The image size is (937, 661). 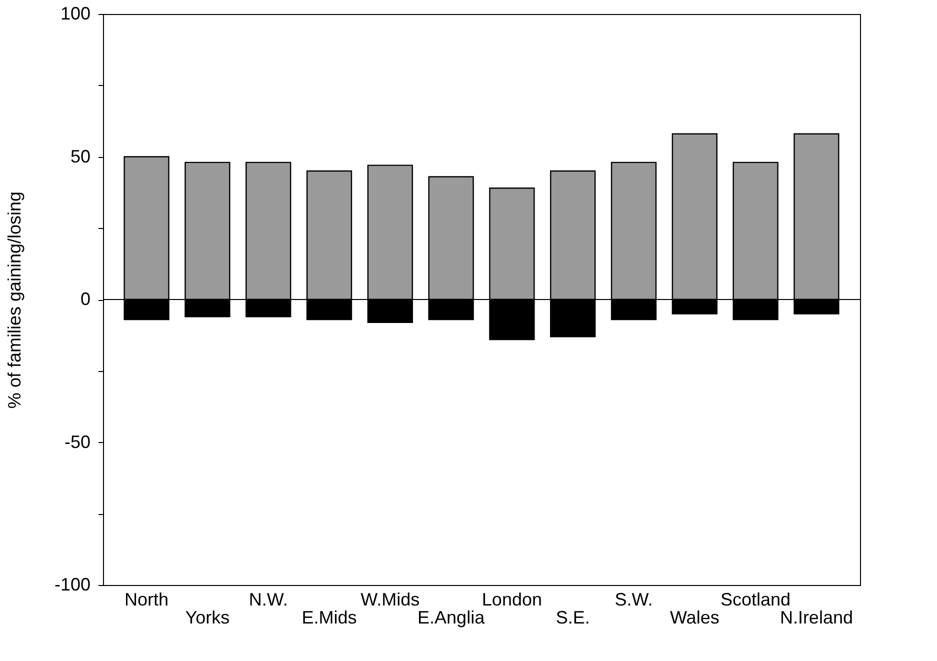 What do you see at coordinates (329, 618) in the screenshot?
I see `x-tick-label: E.Mids` at bounding box center [329, 618].